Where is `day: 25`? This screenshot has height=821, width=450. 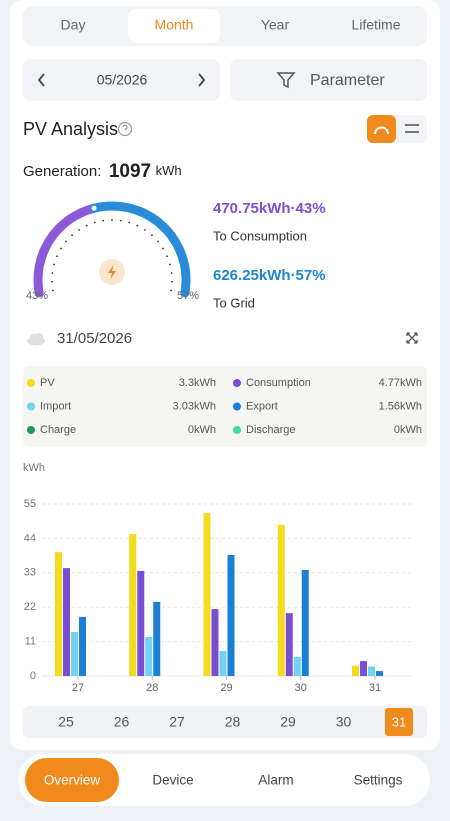
day: 25 is located at coordinates (66, 722).